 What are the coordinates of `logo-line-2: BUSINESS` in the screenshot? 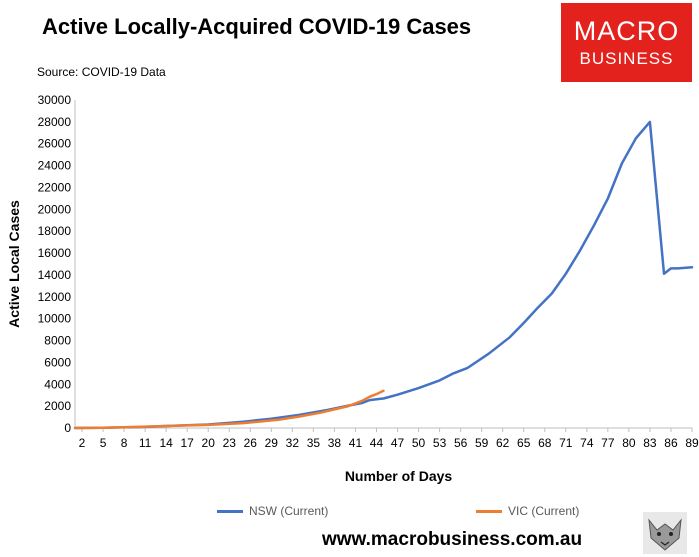 It's located at (626, 58).